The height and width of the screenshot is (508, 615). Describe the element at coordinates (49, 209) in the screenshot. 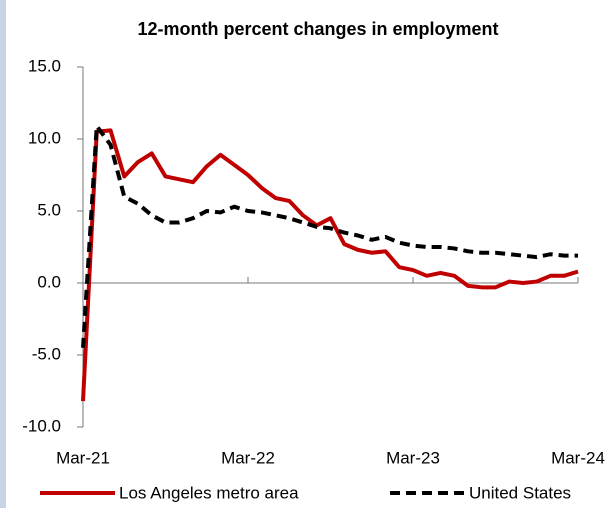

I see `y-tick-label: 5.0` at that location.